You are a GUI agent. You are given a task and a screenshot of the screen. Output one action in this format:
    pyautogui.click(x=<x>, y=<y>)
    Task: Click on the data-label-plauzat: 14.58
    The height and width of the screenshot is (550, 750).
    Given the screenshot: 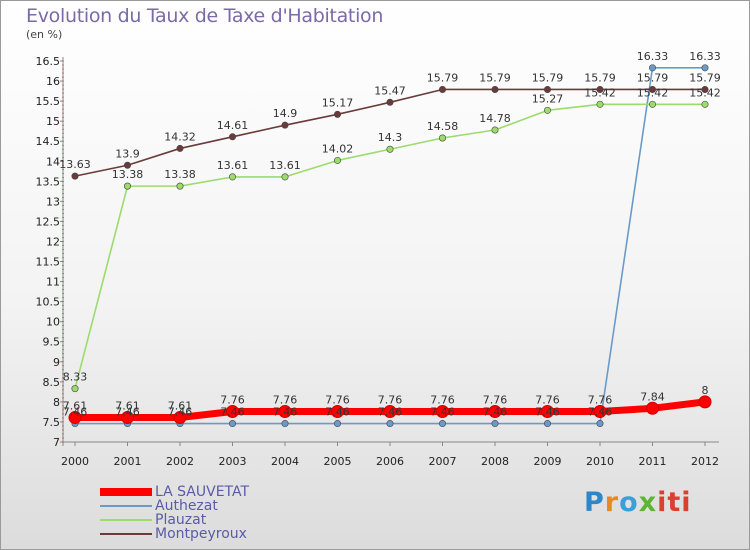 What is the action you would take?
    pyautogui.click(x=443, y=126)
    